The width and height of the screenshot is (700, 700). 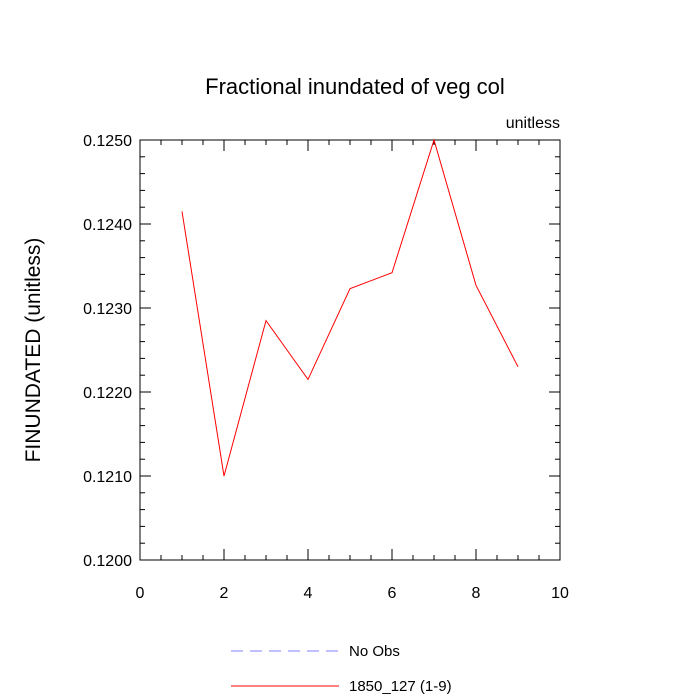 What do you see at coordinates (107, 141) in the screenshot?
I see `y-tick-label: 0.1250` at bounding box center [107, 141].